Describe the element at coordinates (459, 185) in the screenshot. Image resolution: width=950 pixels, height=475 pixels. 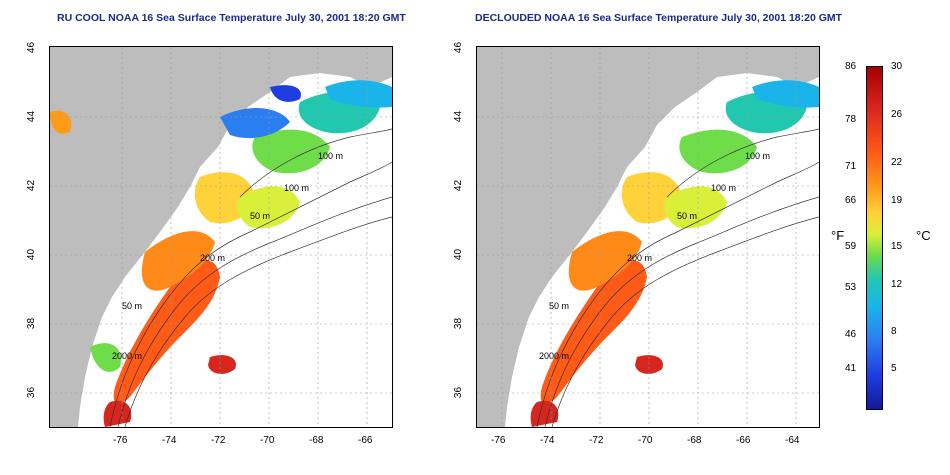
I see `right-ytick: 42` at that location.